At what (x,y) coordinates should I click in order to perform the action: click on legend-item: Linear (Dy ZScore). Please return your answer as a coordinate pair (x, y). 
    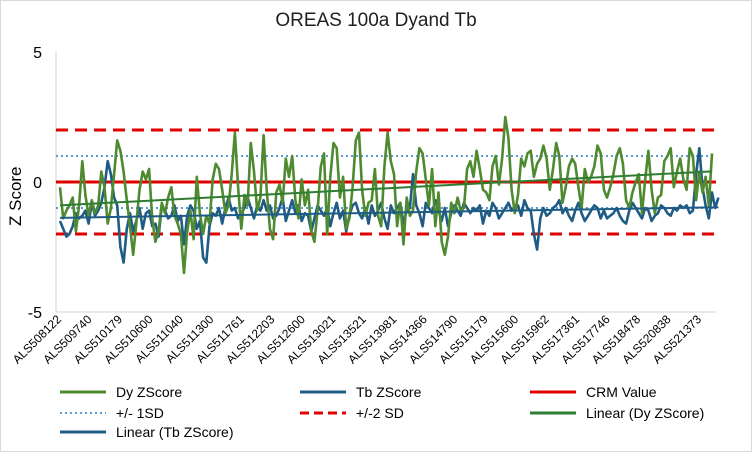
    Looking at the image, I should click on (617, 413).